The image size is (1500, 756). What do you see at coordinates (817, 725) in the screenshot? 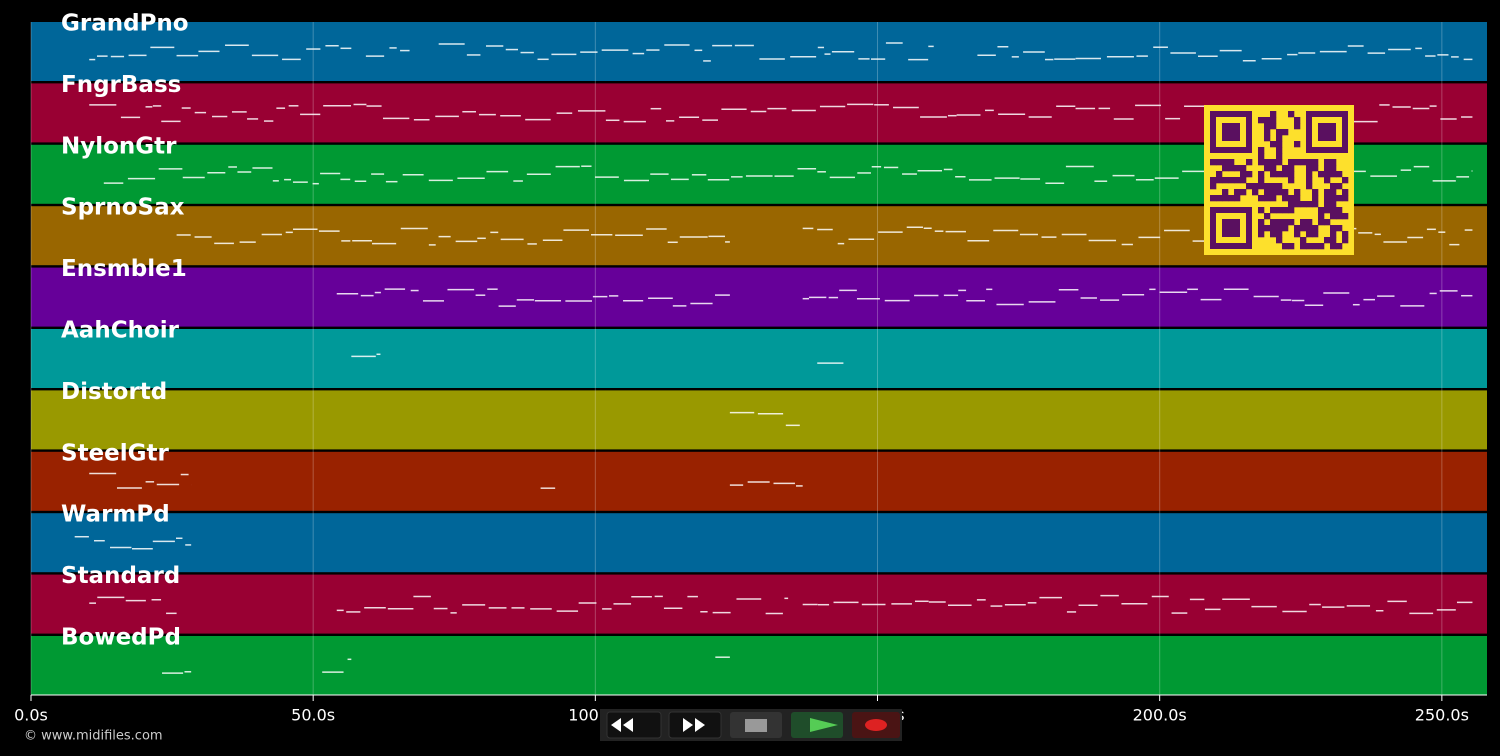
I see `play-button` at bounding box center [817, 725].